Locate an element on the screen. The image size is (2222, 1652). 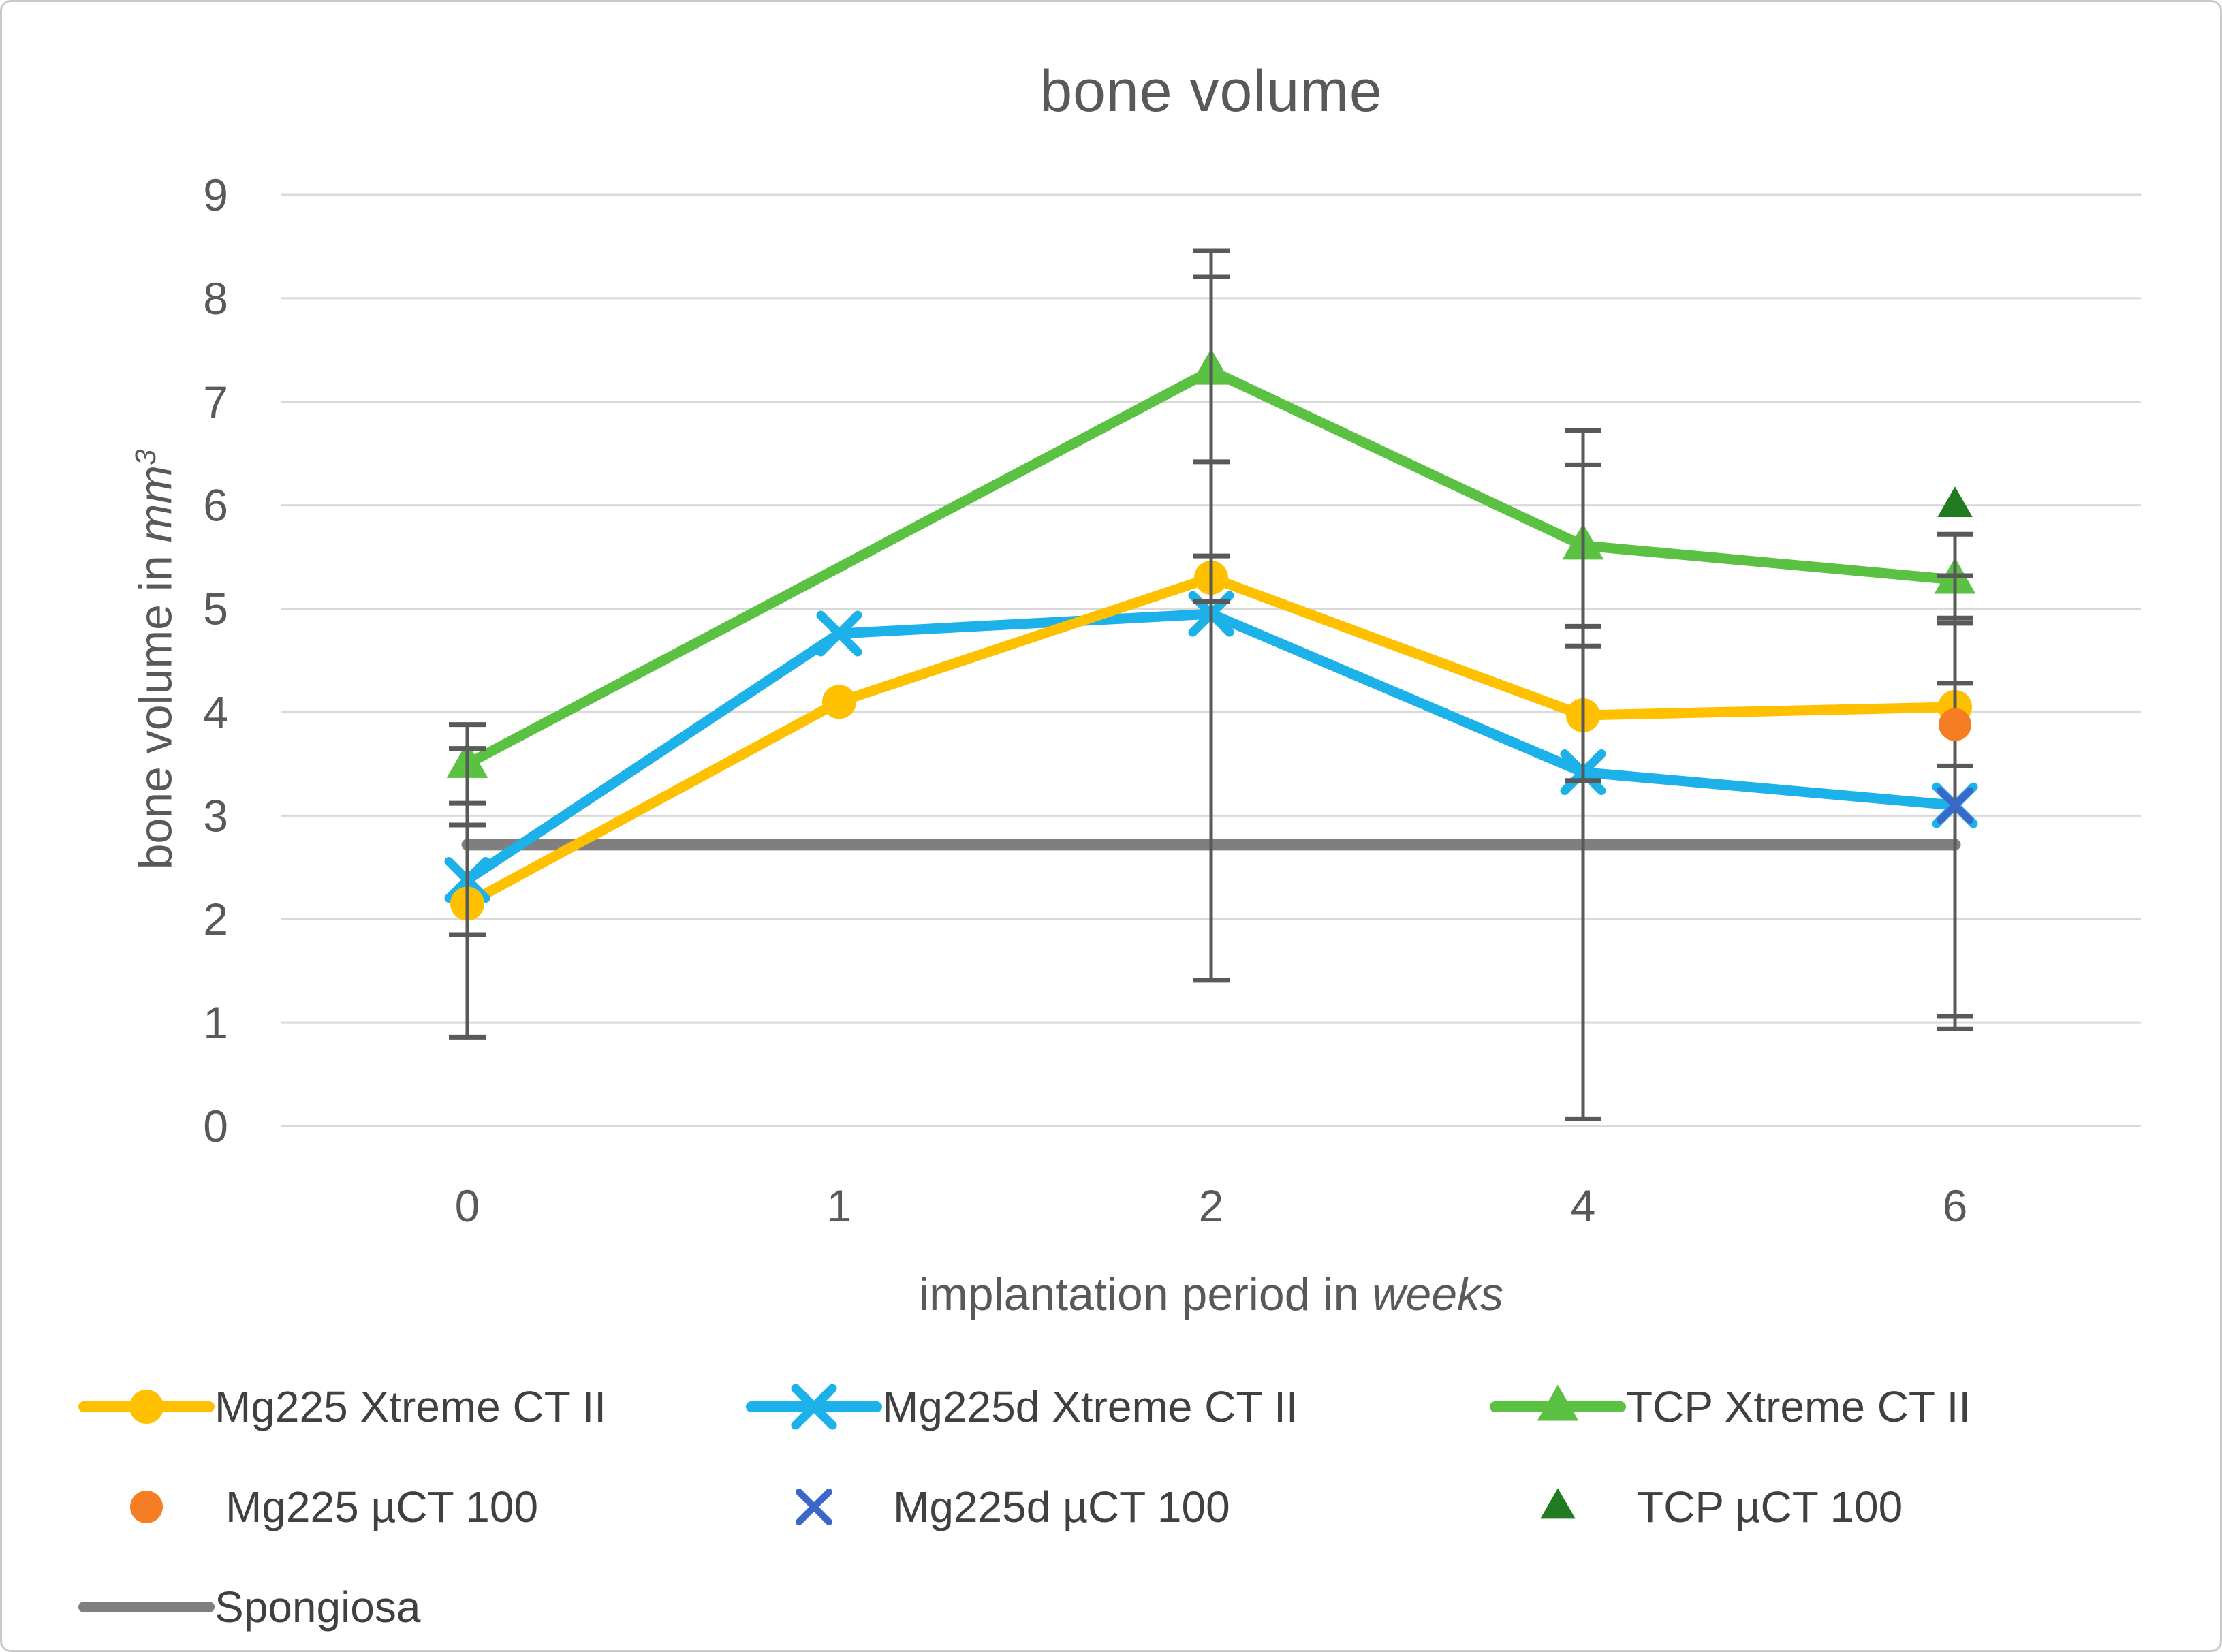
y-axis-title-text: bone volume in is located at coordinates (155, 706).